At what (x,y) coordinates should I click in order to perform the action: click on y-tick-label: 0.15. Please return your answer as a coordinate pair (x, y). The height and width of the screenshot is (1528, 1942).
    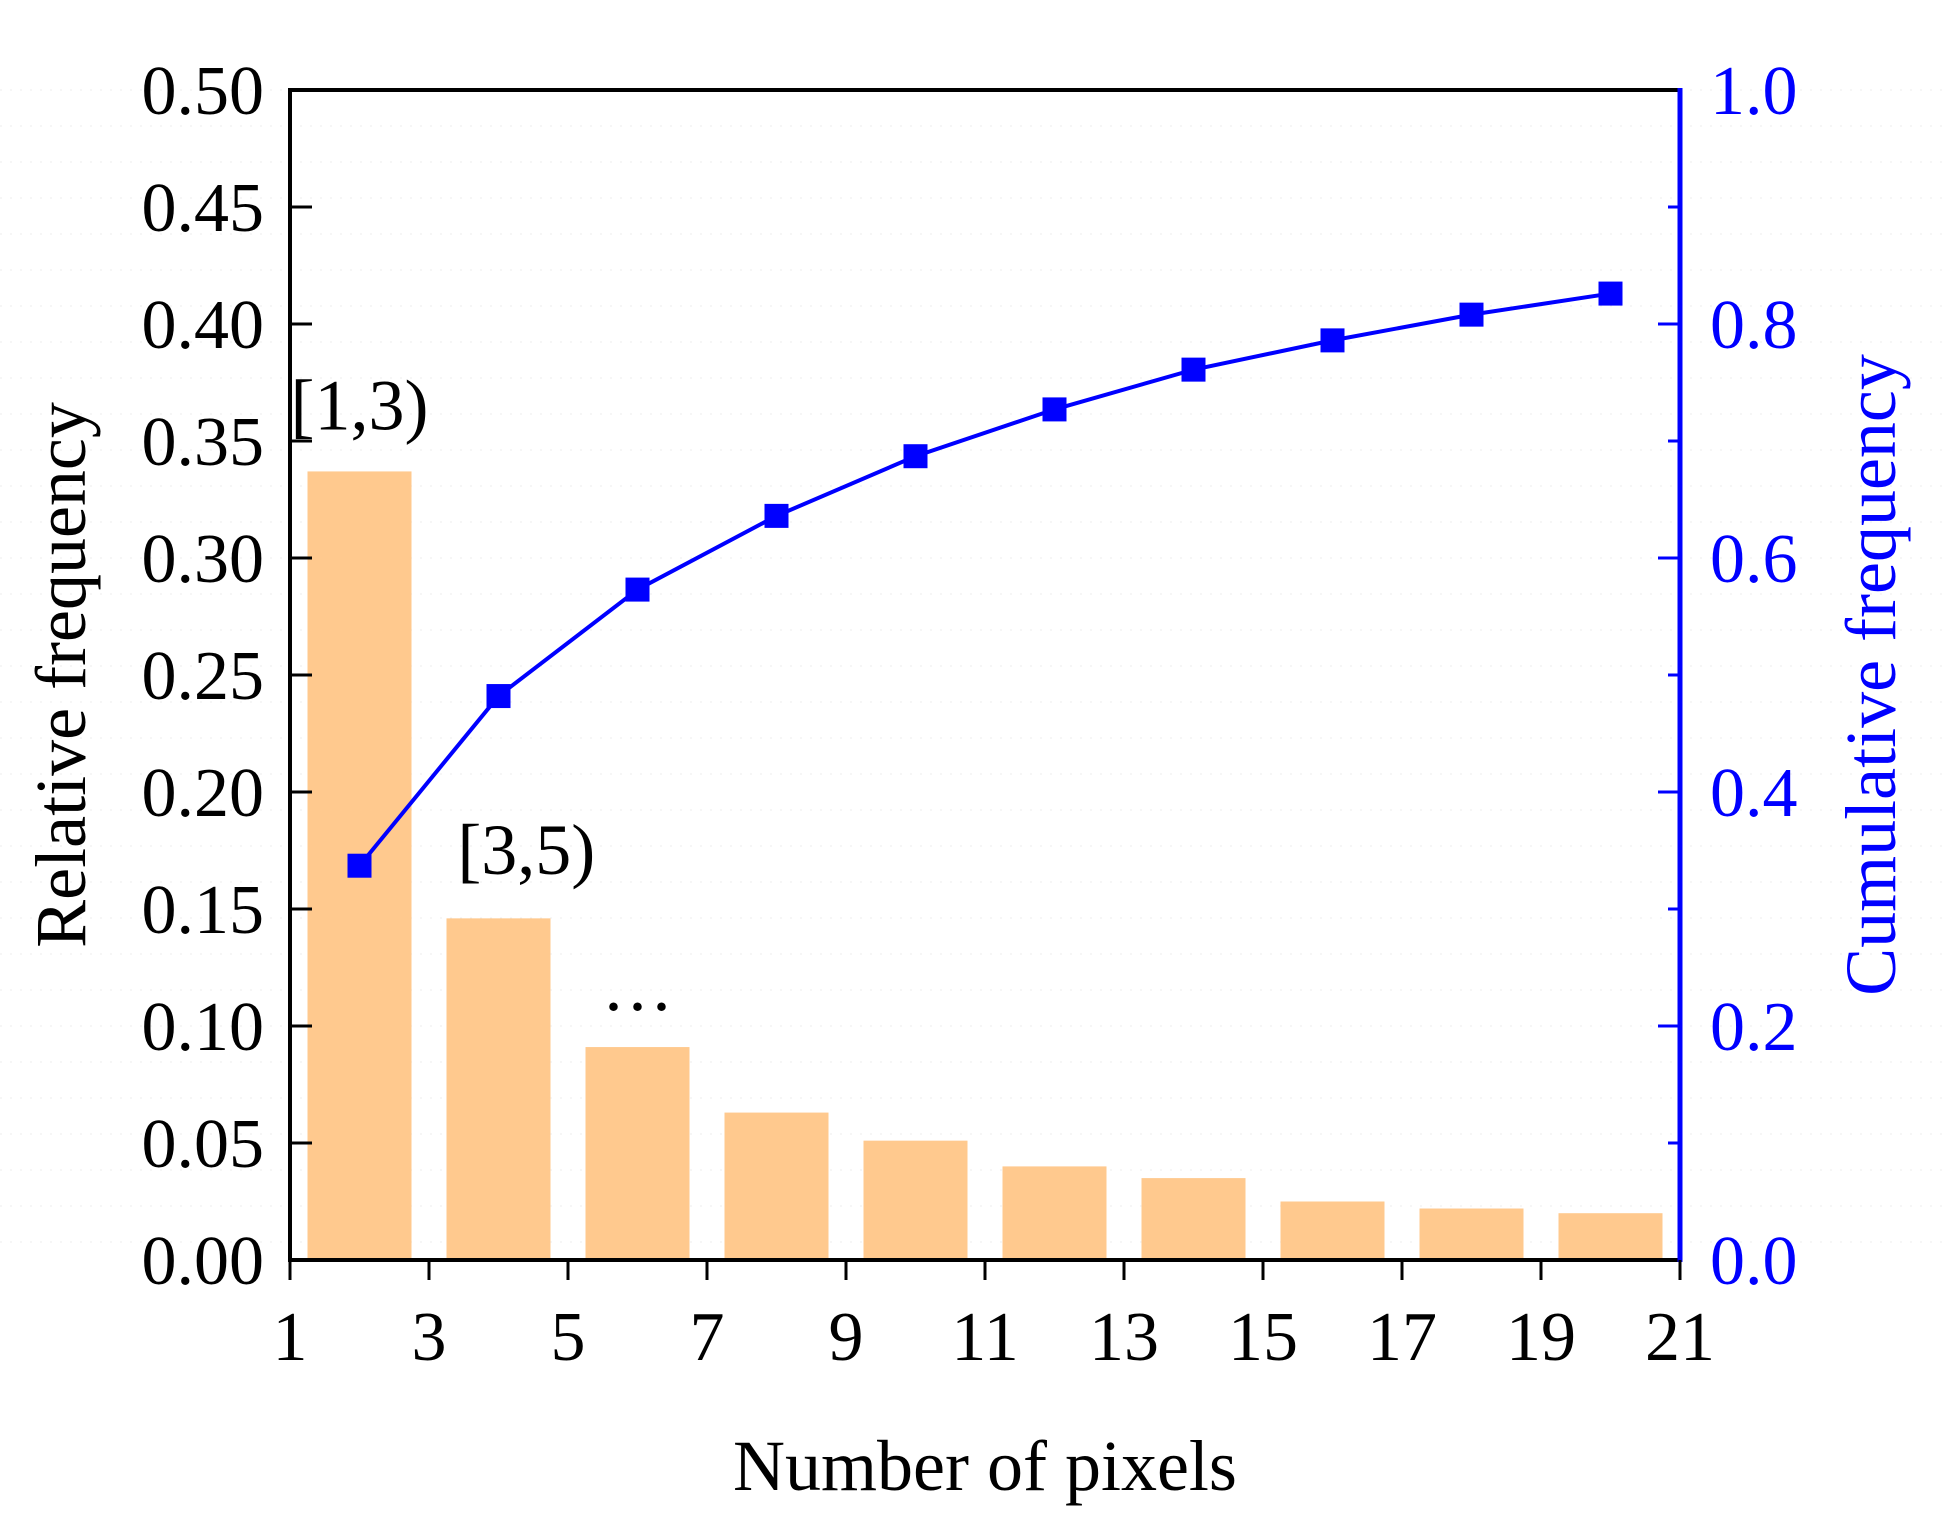
    Looking at the image, I should click on (203, 910).